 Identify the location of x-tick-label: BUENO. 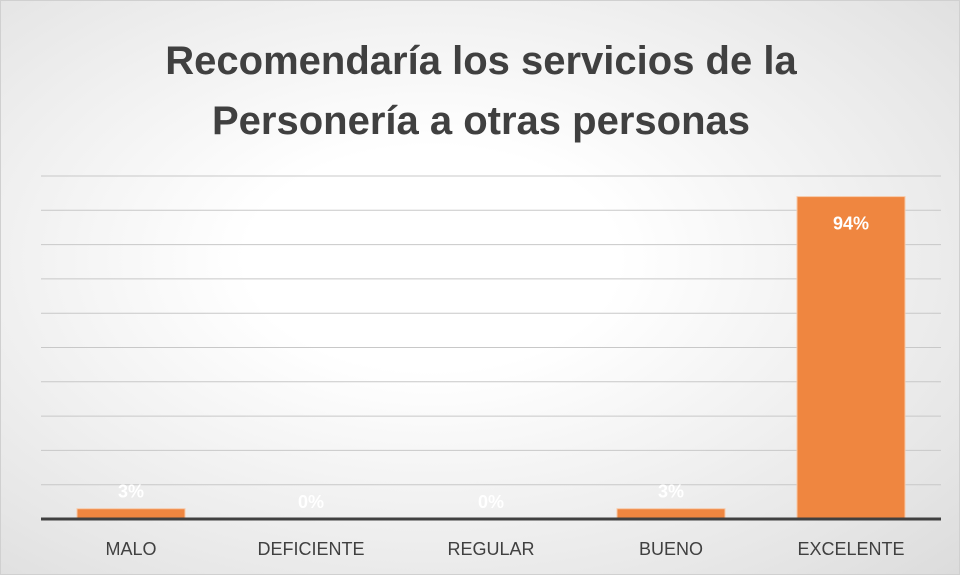
(671, 549).